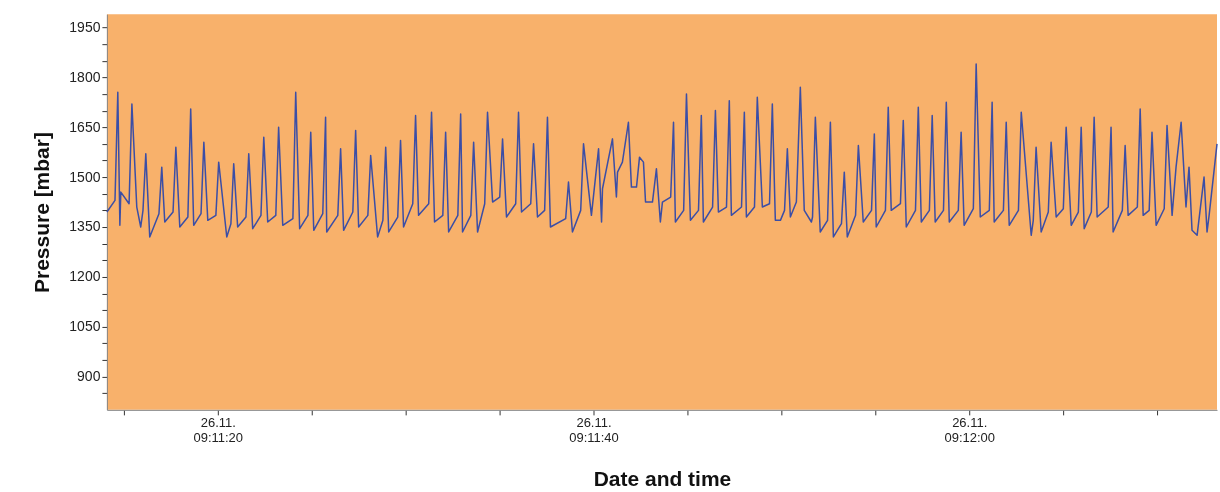 This screenshot has height=492, width=1220. What do you see at coordinates (89, 376) in the screenshot?
I see `y-tick-label: 900` at bounding box center [89, 376].